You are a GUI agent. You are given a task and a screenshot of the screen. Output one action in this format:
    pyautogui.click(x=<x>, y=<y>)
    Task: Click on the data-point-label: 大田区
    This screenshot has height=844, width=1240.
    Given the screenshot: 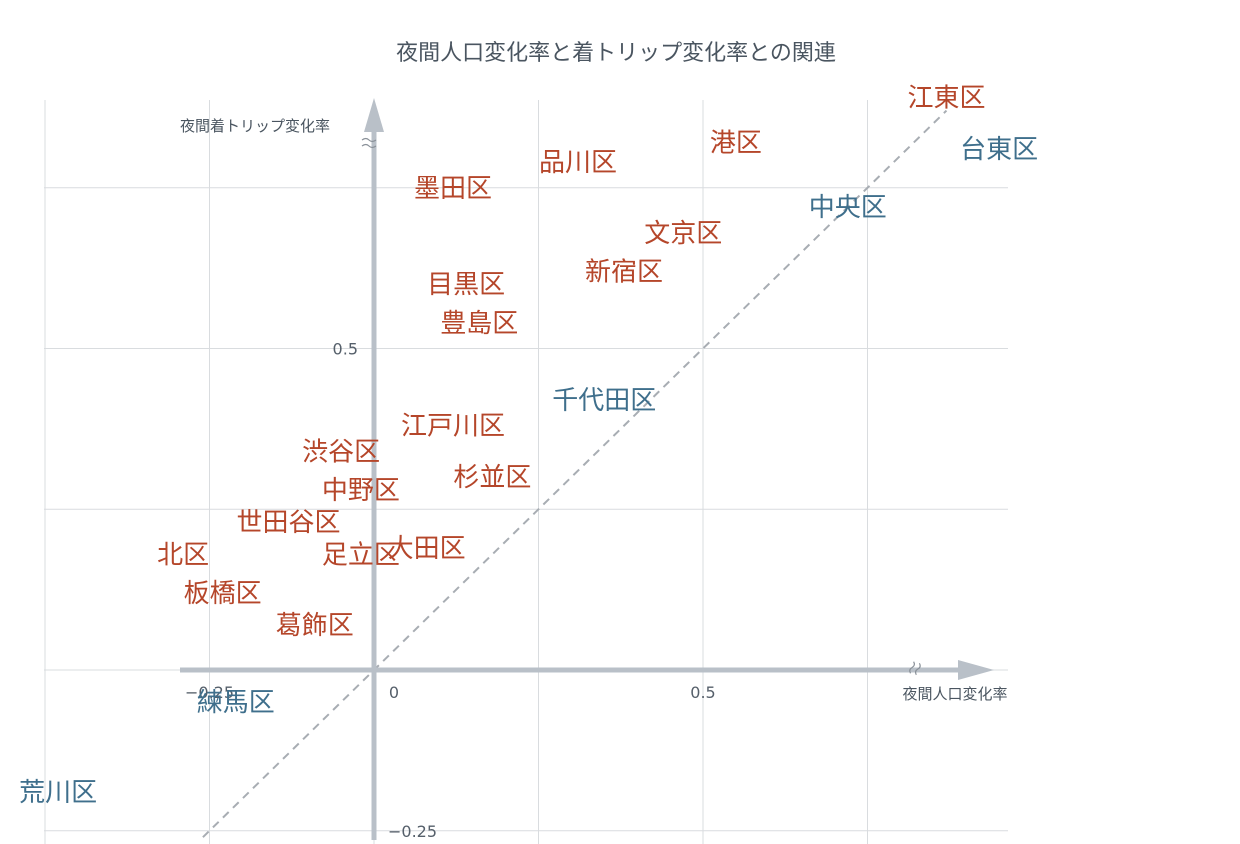 What is the action you would take?
    pyautogui.click(x=427, y=549)
    